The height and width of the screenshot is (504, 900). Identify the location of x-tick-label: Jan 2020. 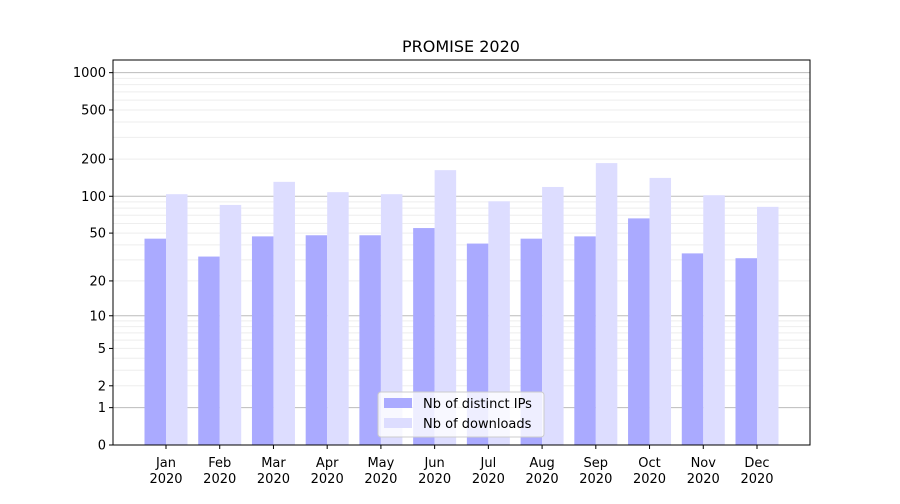
(165, 471).